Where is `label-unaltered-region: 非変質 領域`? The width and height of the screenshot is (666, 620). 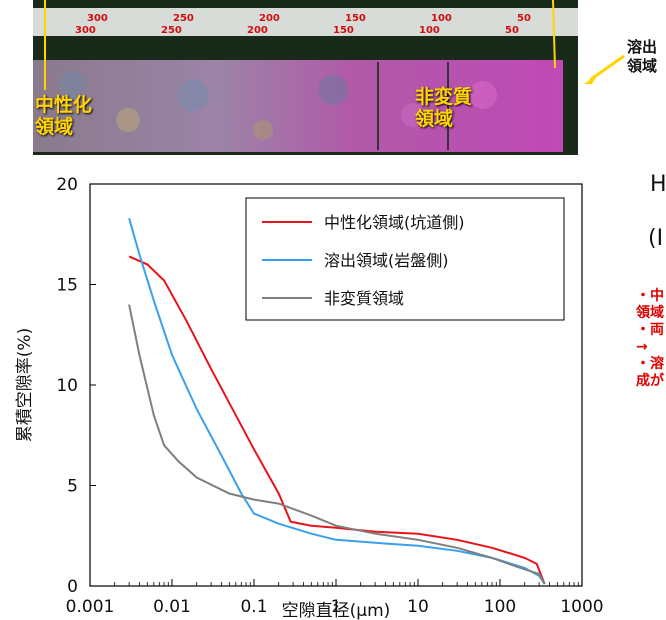
label-unaltered-region: 非変質 領域 is located at coordinates (444, 108).